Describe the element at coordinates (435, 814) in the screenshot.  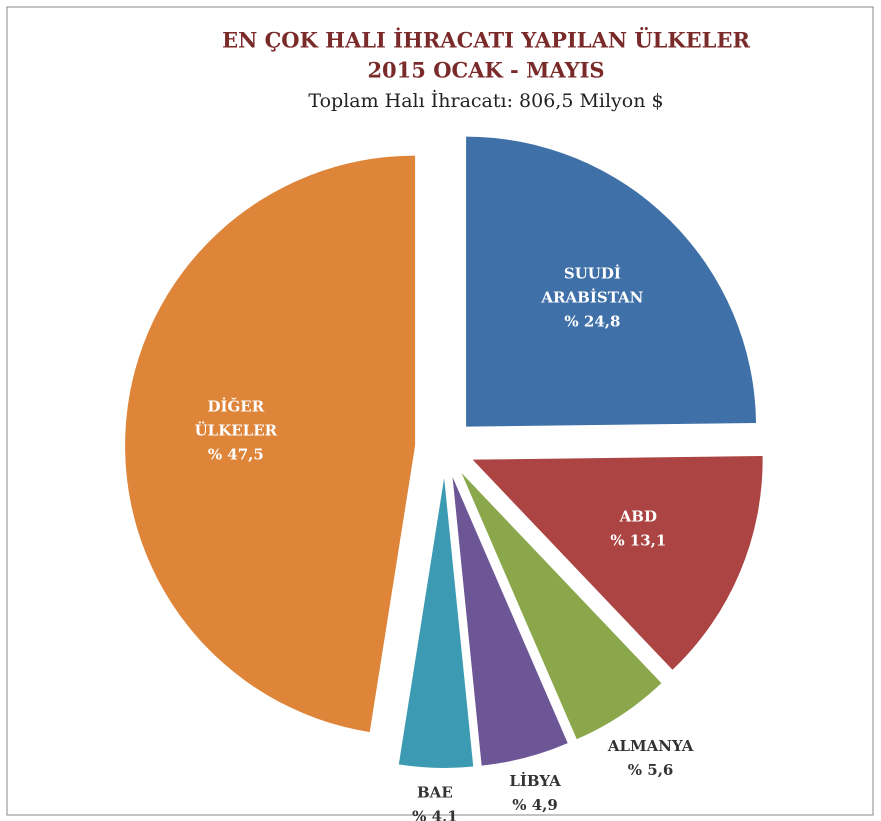
I see `value-label: % 4,1` at that location.